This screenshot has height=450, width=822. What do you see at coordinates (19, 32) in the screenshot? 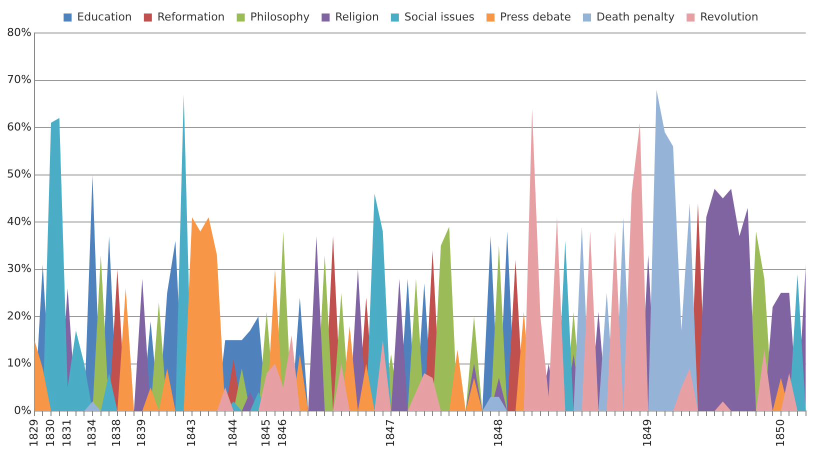
I see `y-tick-label: 80%` at bounding box center [19, 32].